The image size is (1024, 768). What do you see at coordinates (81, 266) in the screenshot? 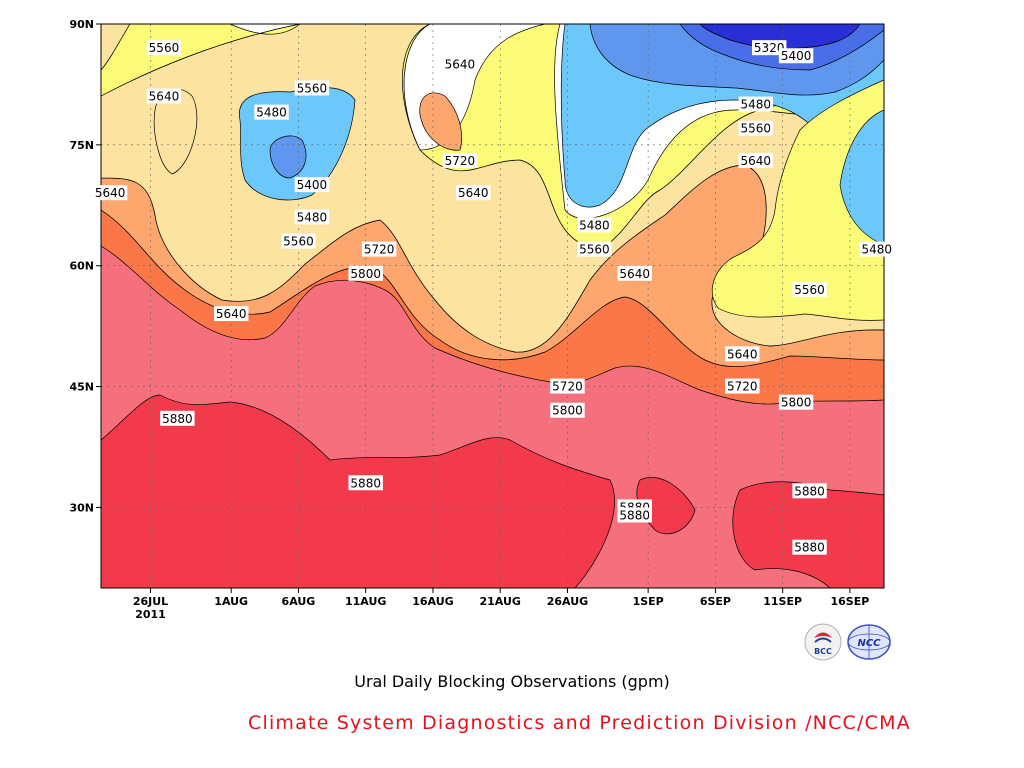
I see `y-tick-label: 60N` at bounding box center [81, 266].